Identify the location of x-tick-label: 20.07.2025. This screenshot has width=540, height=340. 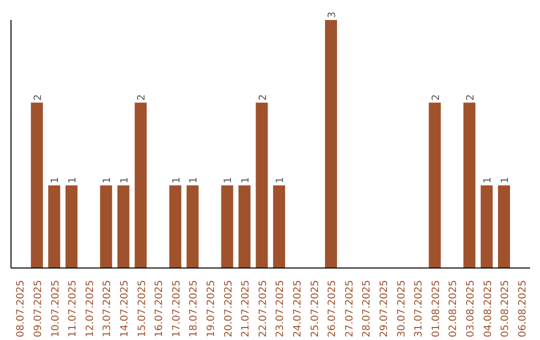
(228, 309).